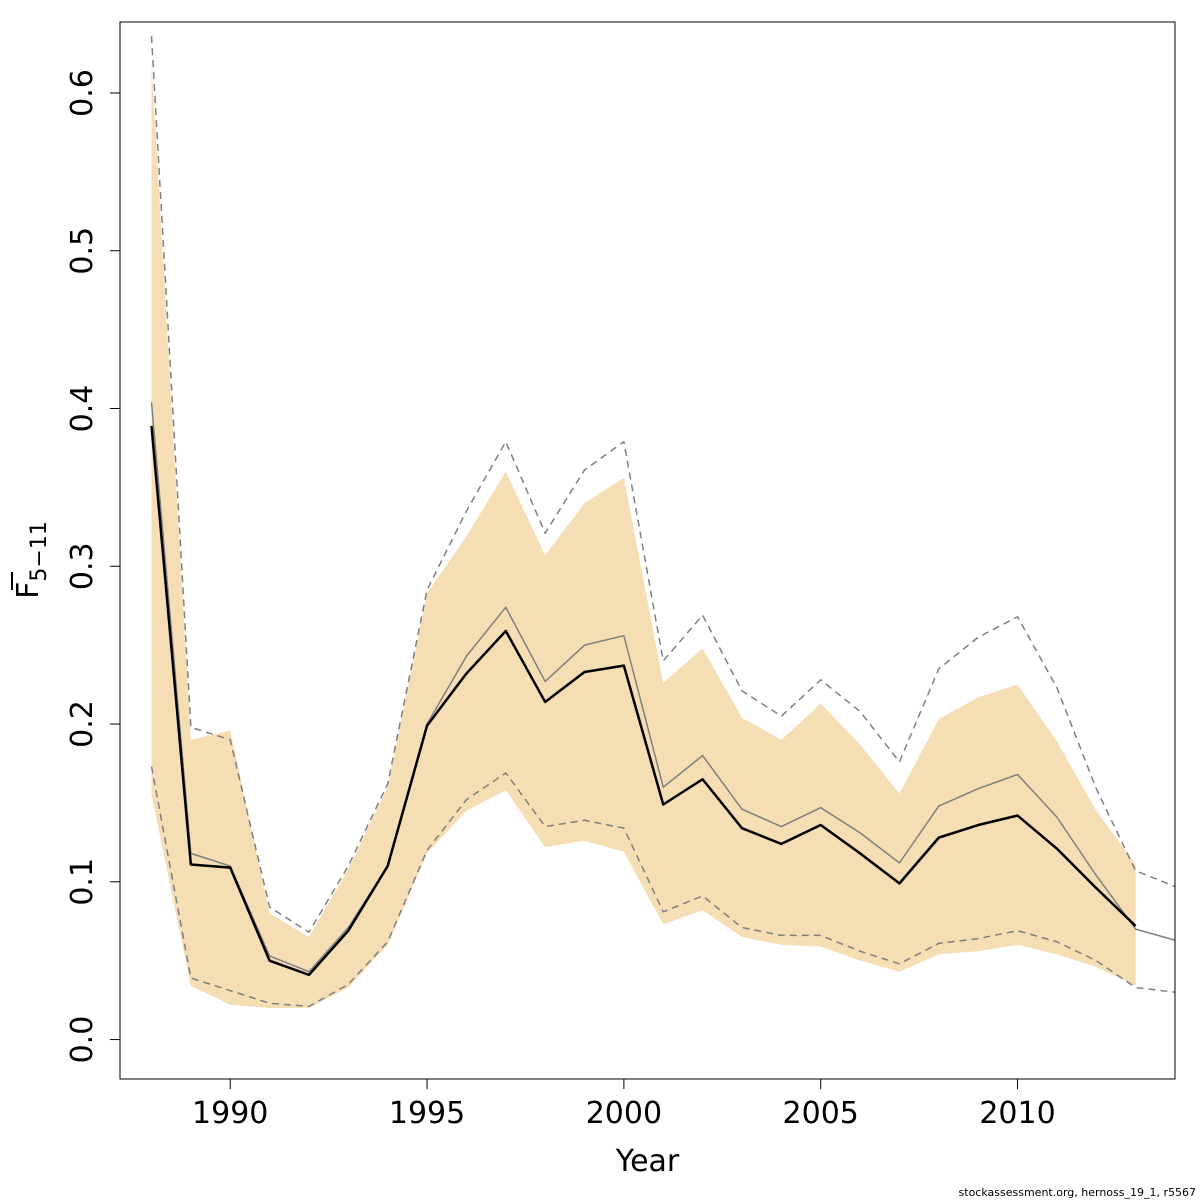 The width and height of the screenshot is (1200, 1200). I want to click on svg-text: F5−11, so click(31, 560).